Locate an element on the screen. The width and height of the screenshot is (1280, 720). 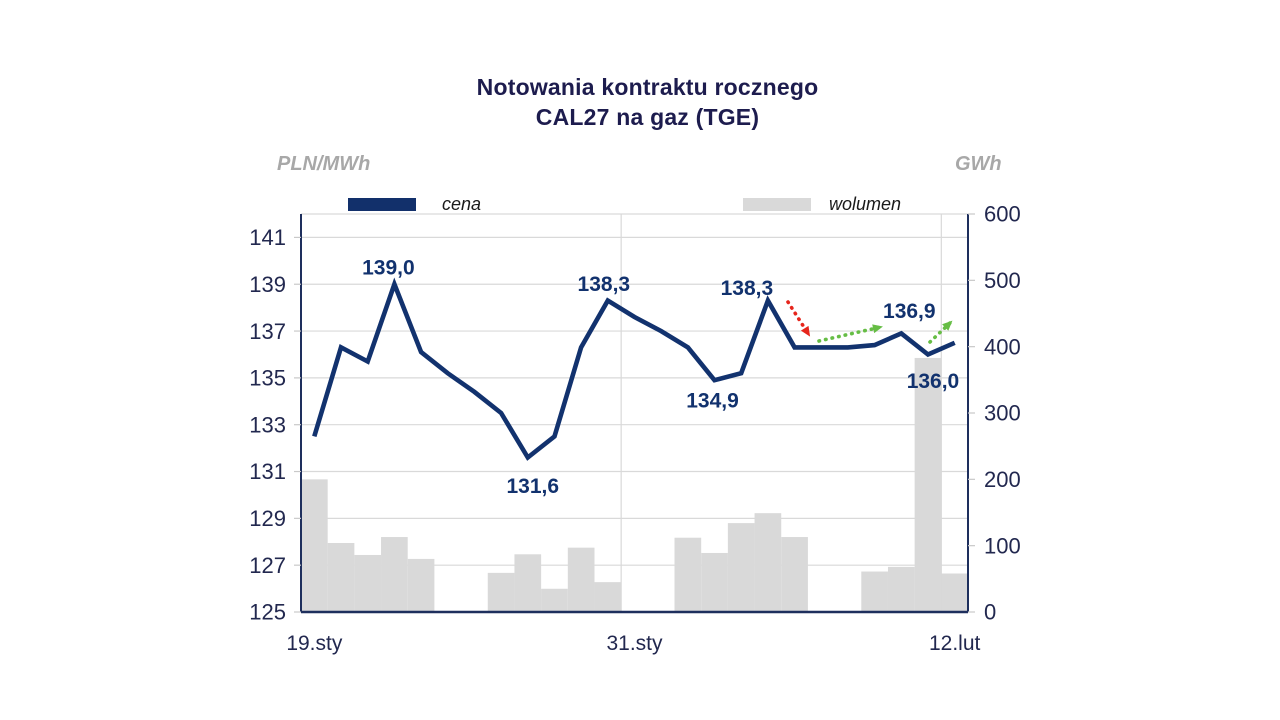
left-axis-tick-label: 133 is located at coordinates (267, 424).